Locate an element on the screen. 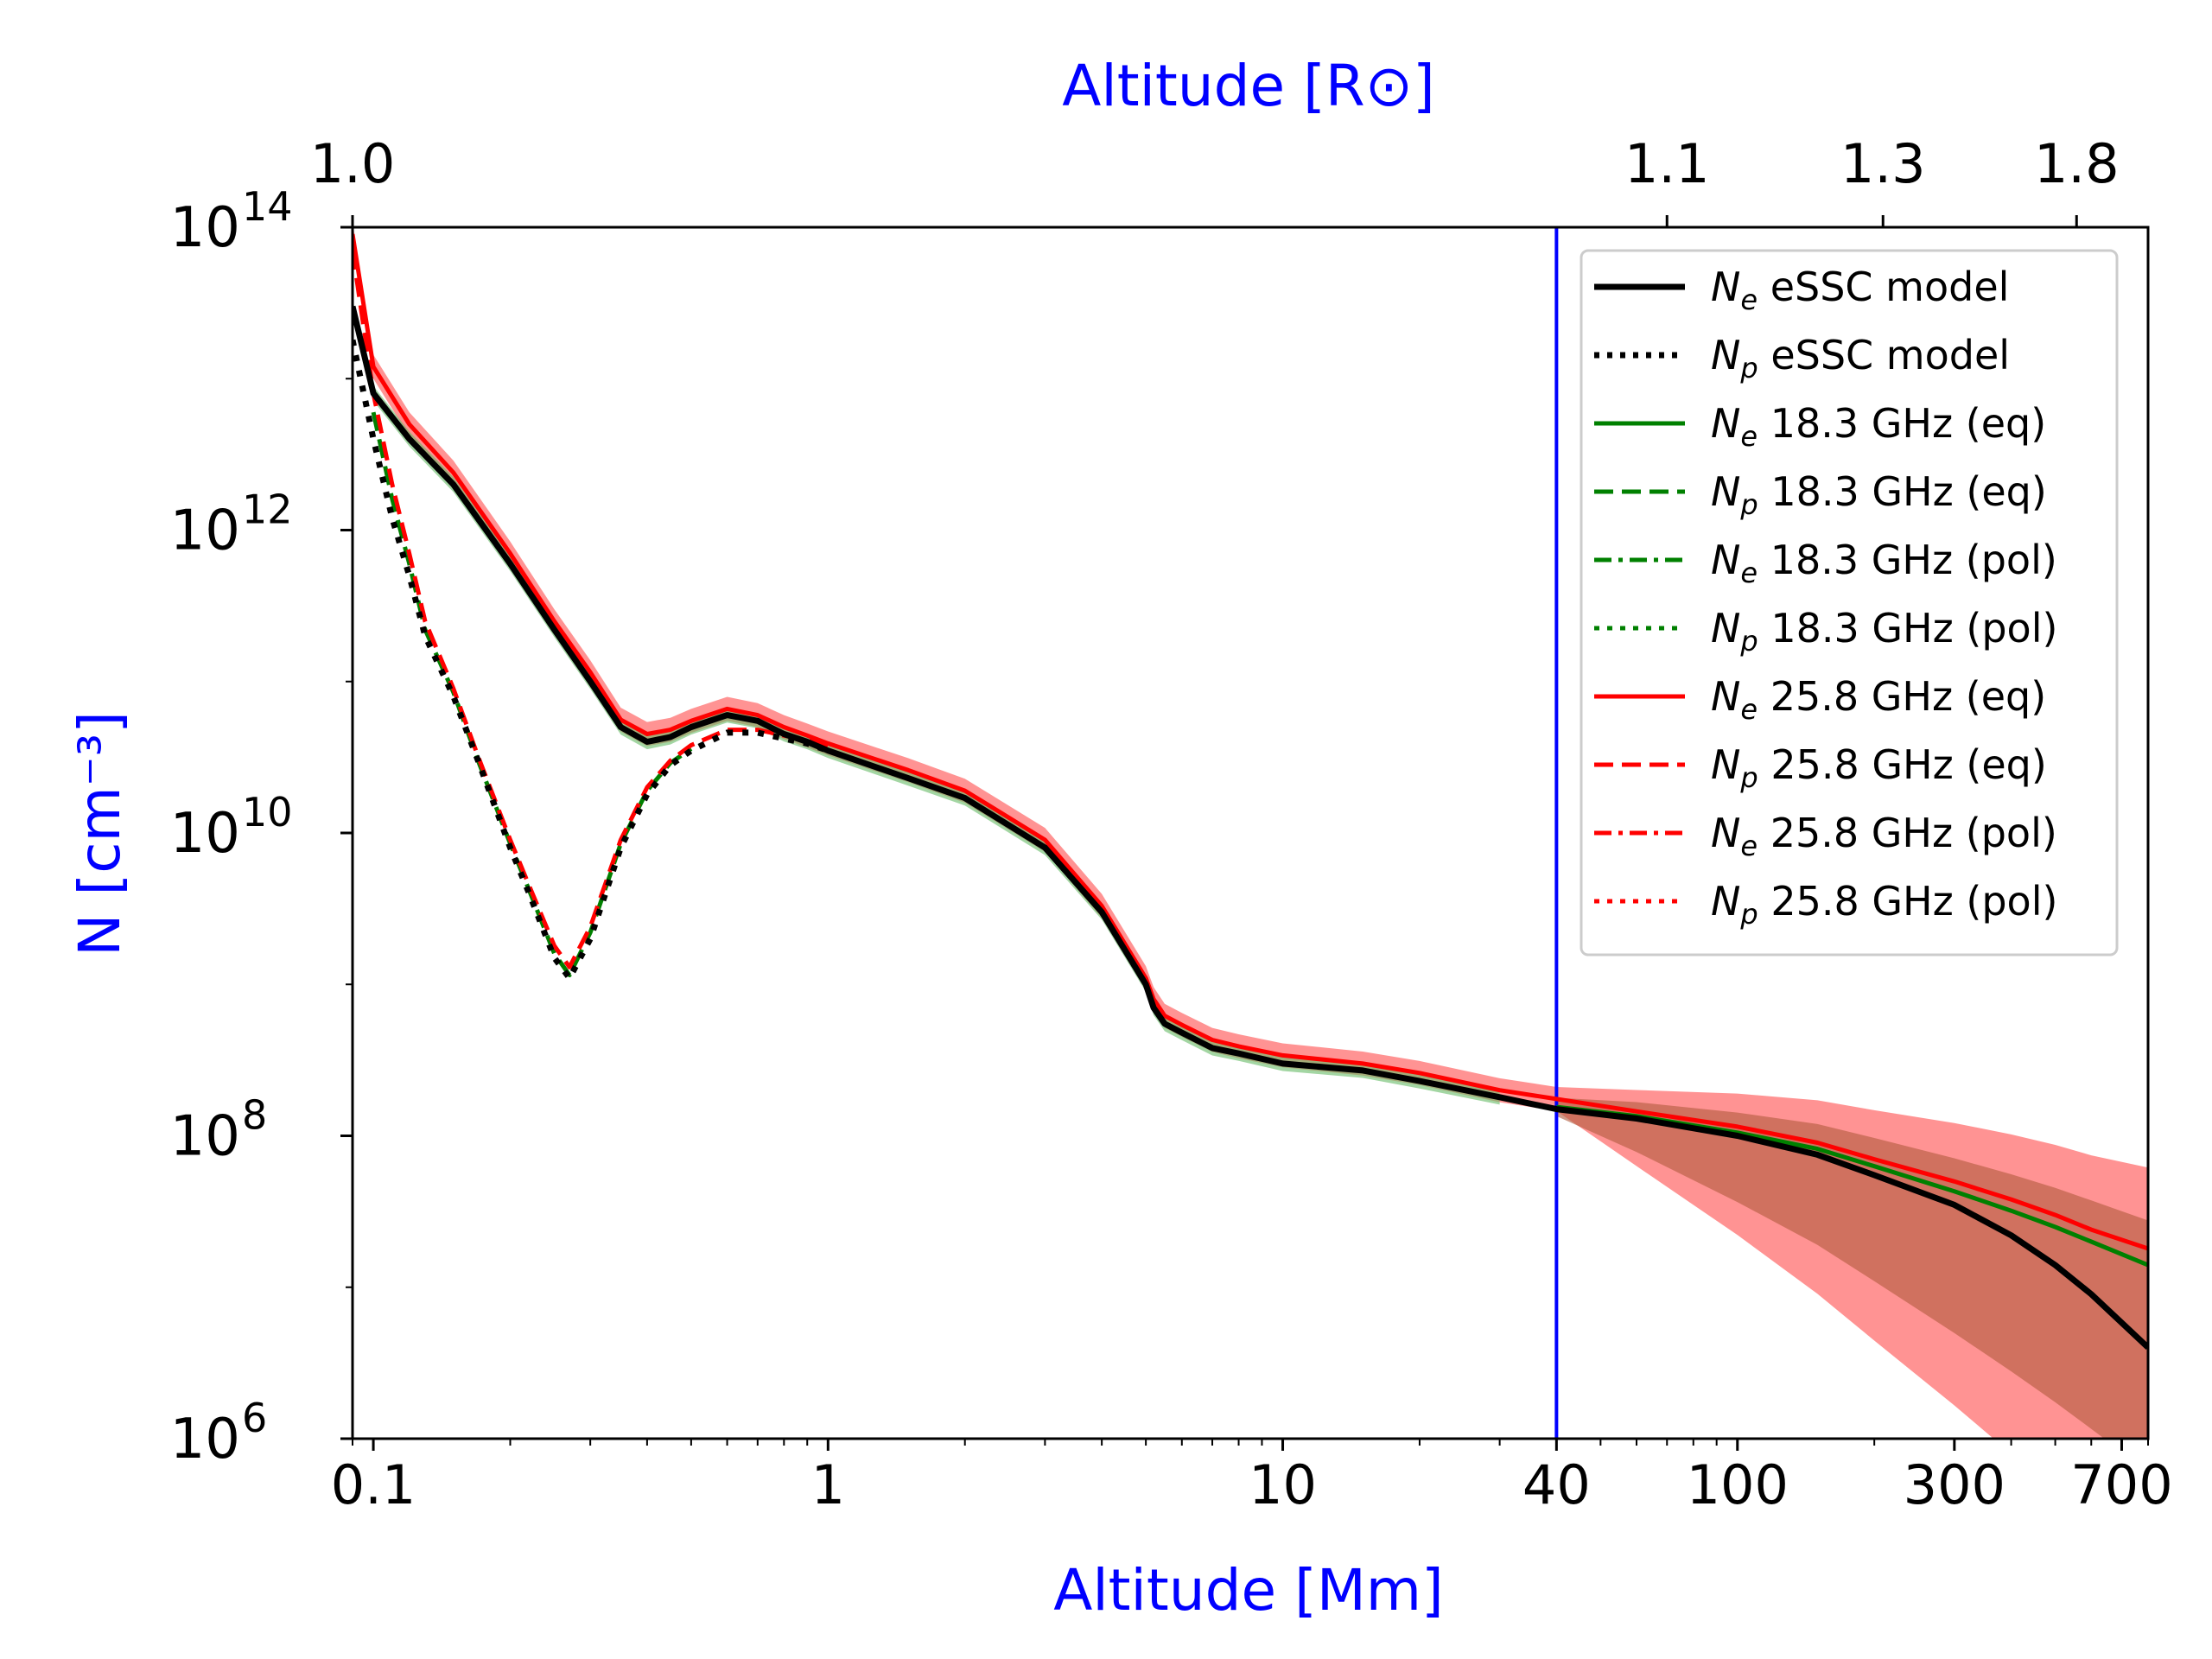 The image size is (2212, 1659). top-tick-label: 1.1 is located at coordinates (1667, 163).